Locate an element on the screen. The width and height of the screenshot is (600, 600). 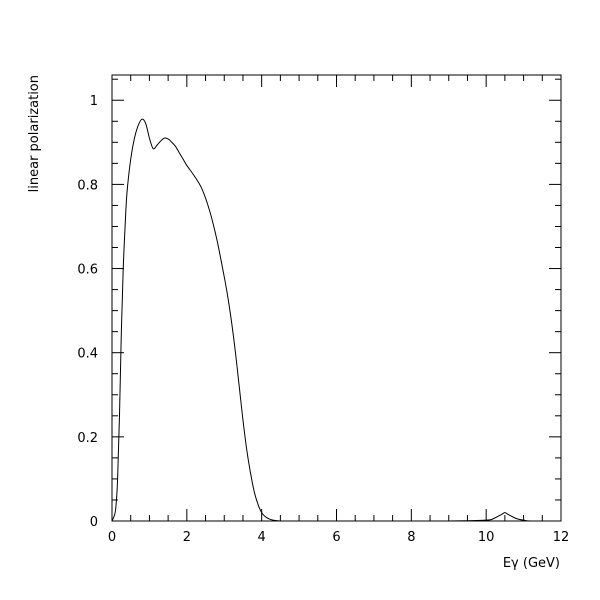
x-tick-label: 4 is located at coordinates (262, 537).